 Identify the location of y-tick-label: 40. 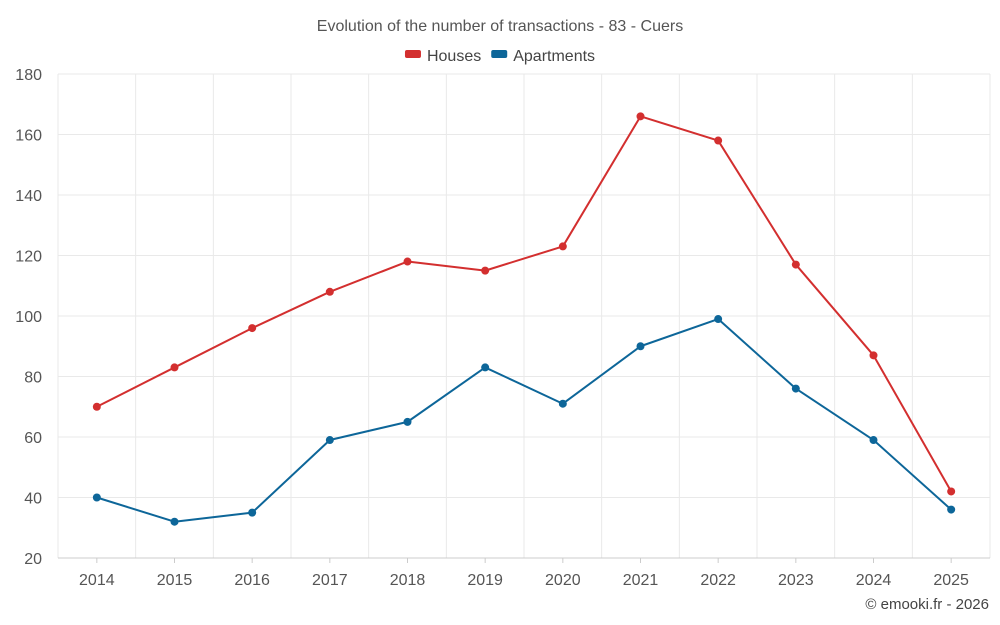
(33, 499).